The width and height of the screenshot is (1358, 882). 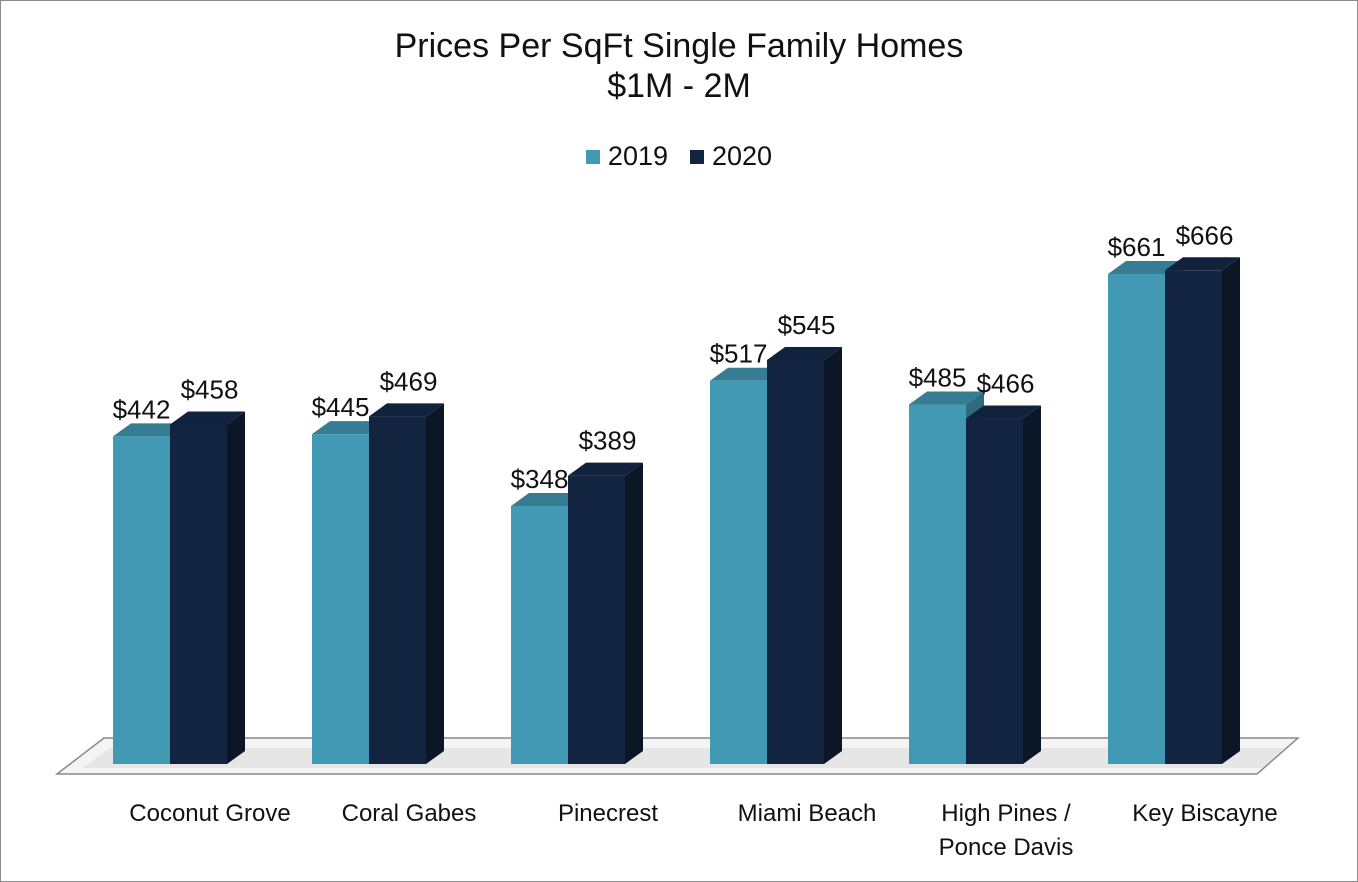 What do you see at coordinates (592, 156) in the screenshot?
I see `legend-swatch-2019` at bounding box center [592, 156].